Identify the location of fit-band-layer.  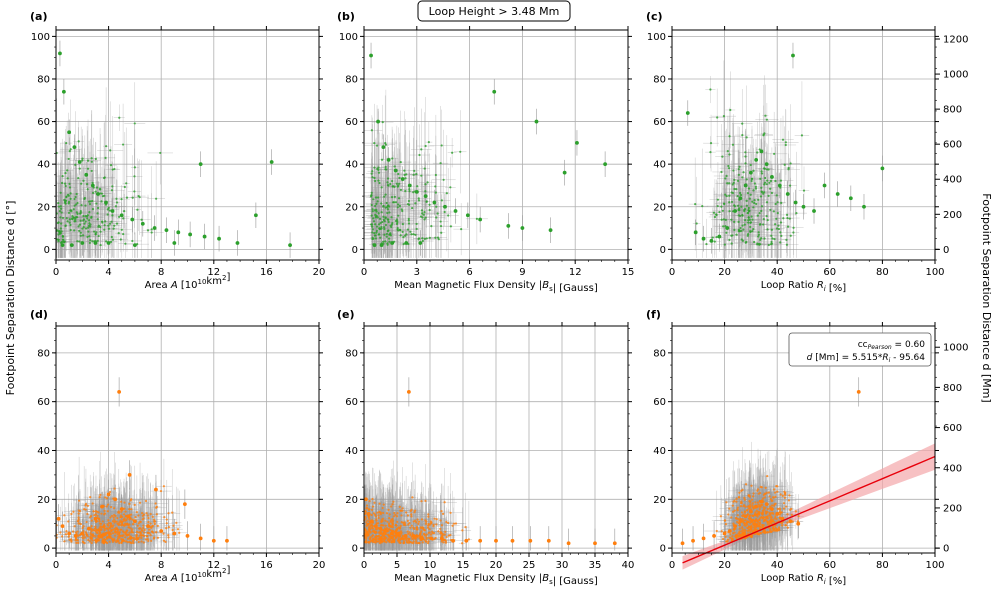
(808, 506).